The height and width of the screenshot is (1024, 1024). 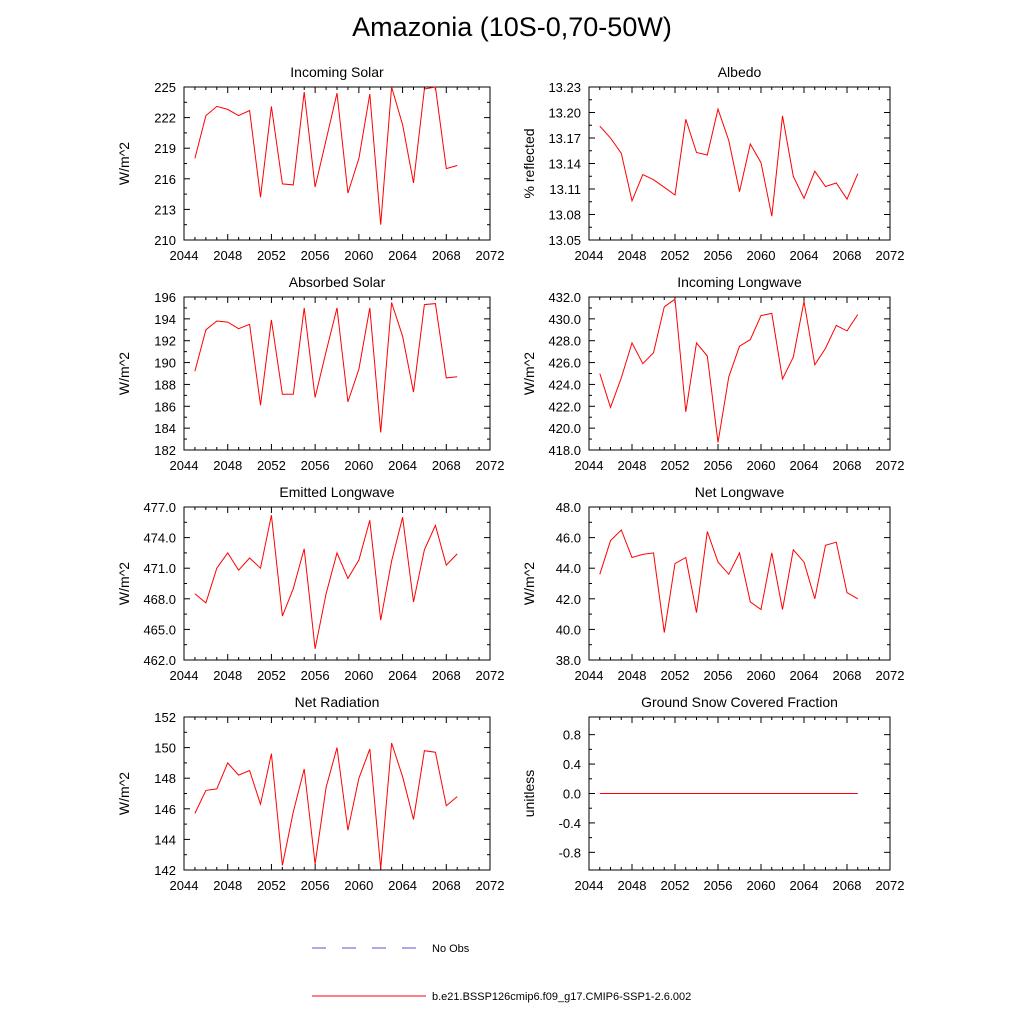 What do you see at coordinates (739, 702) in the screenshot?
I see `panel-title: Ground Snow Covered Fraction` at bounding box center [739, 702].